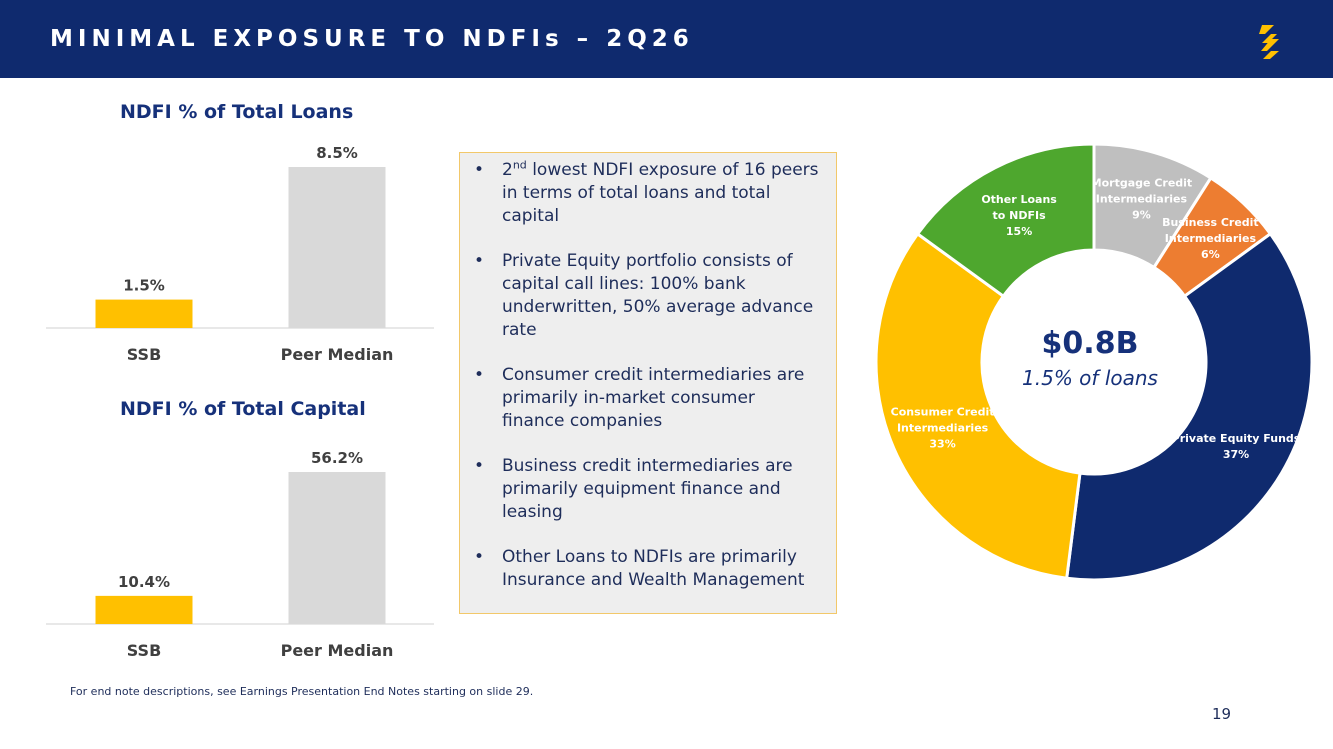 The image size is (1333, 749). Describe the element at coordinates (337, 153) in the screenshot. I see `bar-value-label: 8.5%` at that location.